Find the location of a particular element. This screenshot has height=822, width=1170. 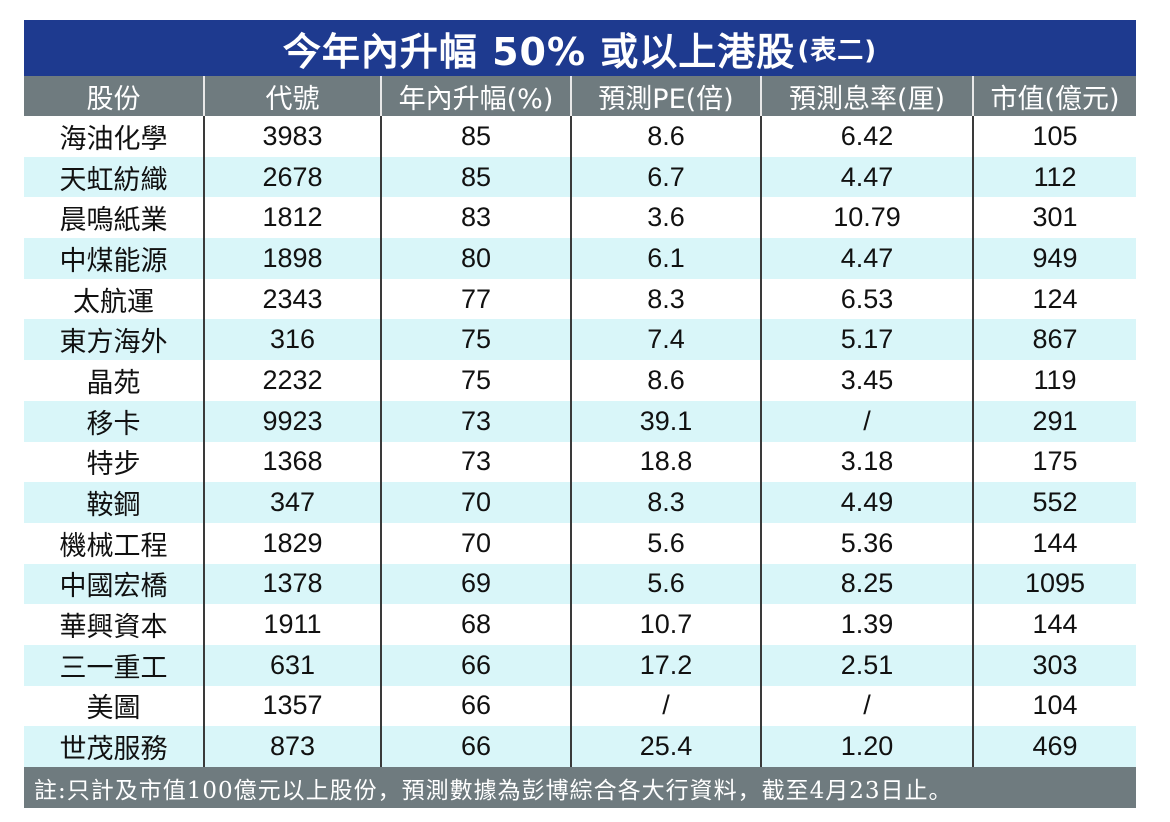

forecast-pe-cell: 7.4 is located at coordinates (666, 340).